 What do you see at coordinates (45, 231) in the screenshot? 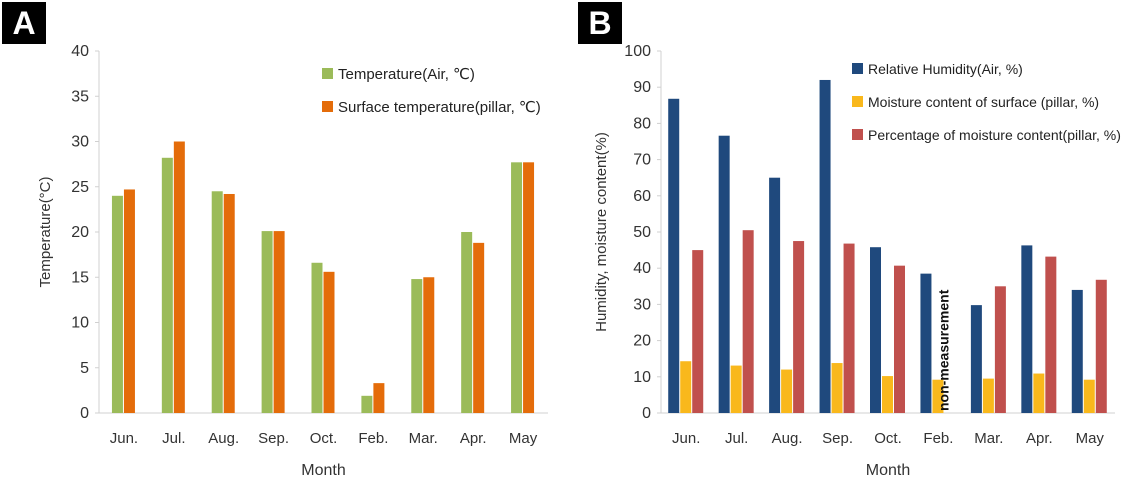
I see `y-axis-title: Temperature(°C)` at bounding box center [45, 231].